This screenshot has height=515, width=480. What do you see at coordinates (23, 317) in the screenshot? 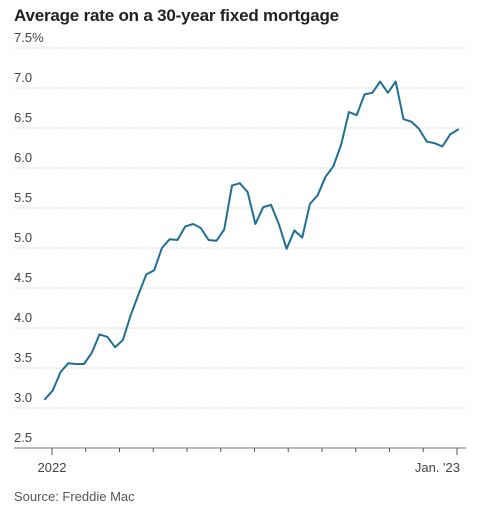
I see `y-tick-label: 4.0` at bounding box center [23, 317].